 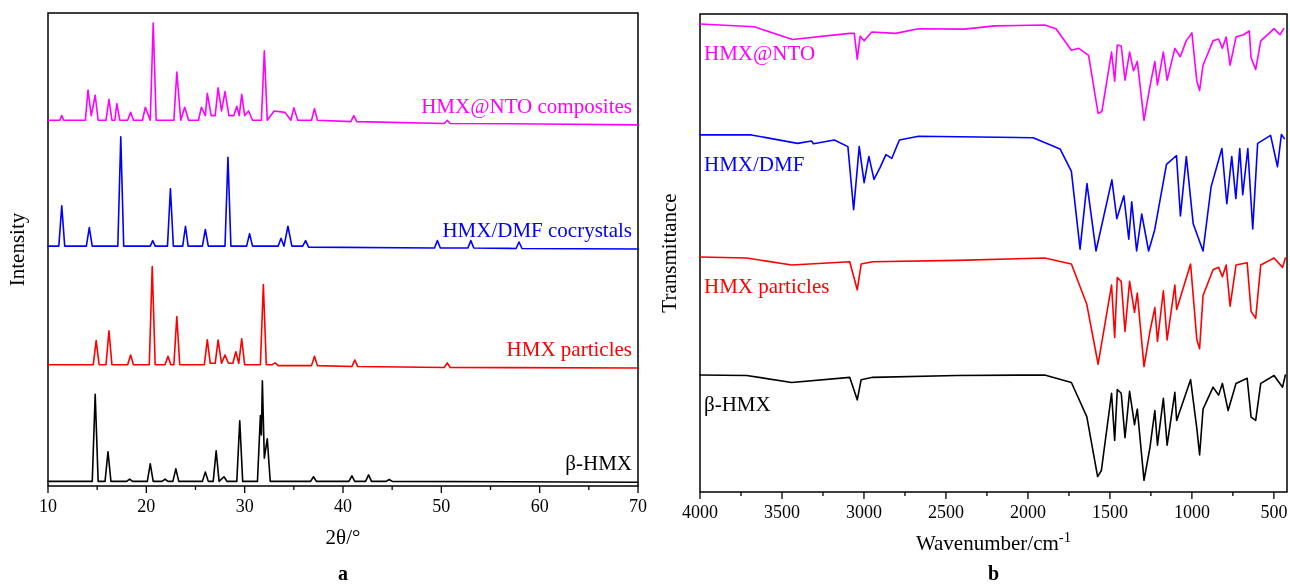 What do you see at coordinates (526, 105) in the screenshot?
I see `series-label: HMX@NTO composites` at bounding box center [526, 105].